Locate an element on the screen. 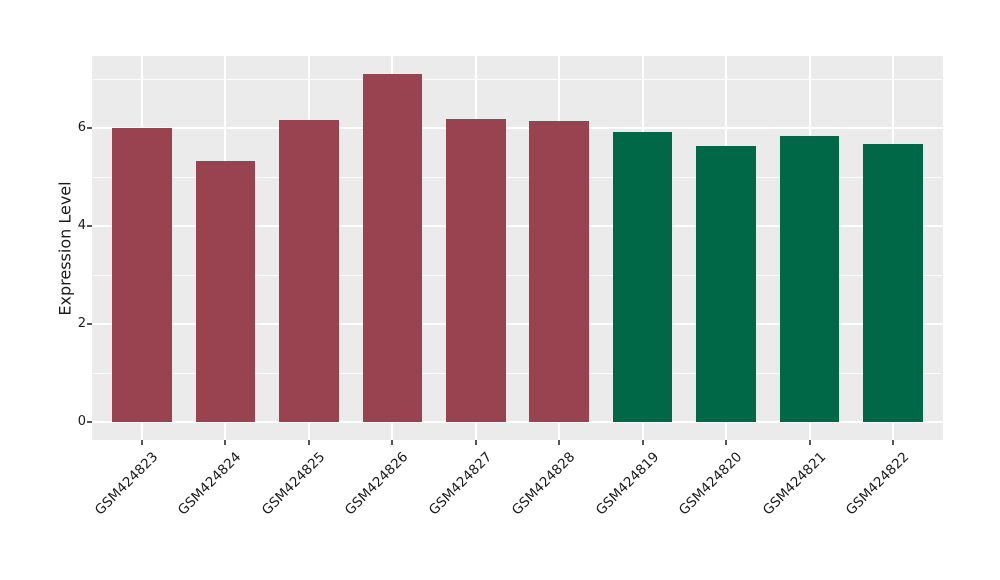 Image resolution: width=1000 pixels, height=580 pixels. x-tick-label: GSM424820 is located at coordinates (710, 484).